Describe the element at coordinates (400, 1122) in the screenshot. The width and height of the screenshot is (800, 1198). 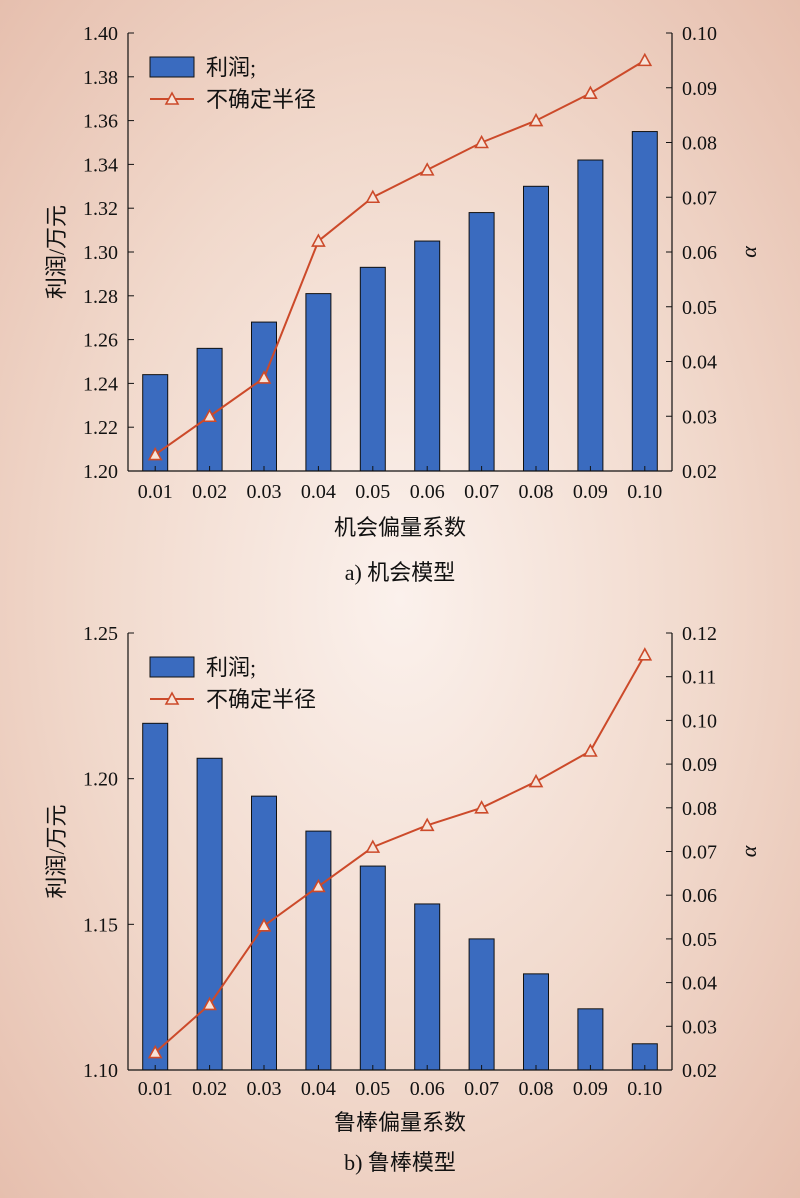
I see `x-axis-title: 鲁棒偏量系数` at that location.